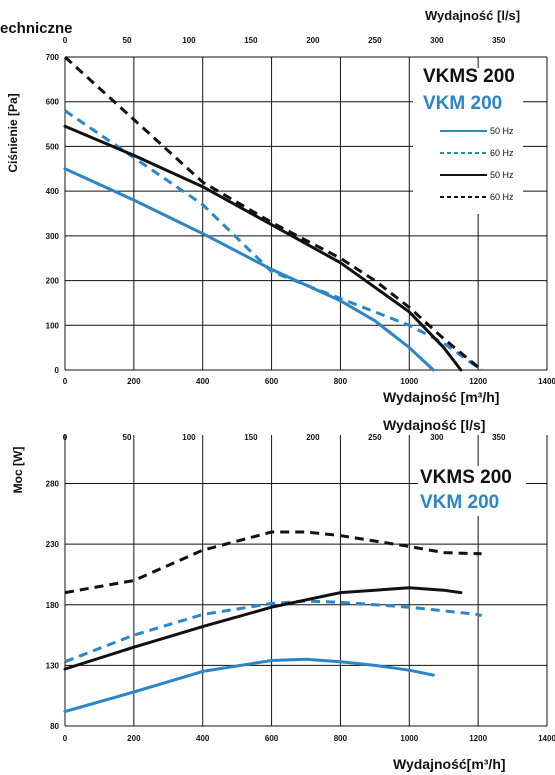 The height and width of the screenshot is (775, 555). Describe the element at coordinates (341, 381) in the screenshot. I see `pressure-x-tick: 800` at that location.